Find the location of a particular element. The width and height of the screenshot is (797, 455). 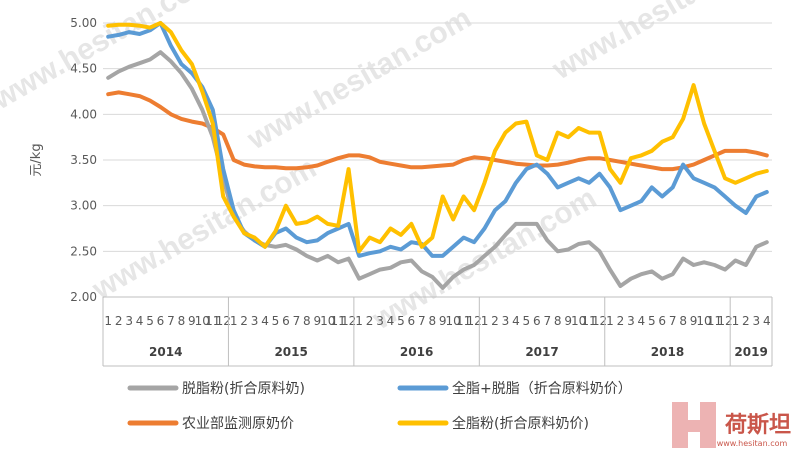

legend-label: 脱脂粉(折合原料奶) is located at coordinates (243, 389).